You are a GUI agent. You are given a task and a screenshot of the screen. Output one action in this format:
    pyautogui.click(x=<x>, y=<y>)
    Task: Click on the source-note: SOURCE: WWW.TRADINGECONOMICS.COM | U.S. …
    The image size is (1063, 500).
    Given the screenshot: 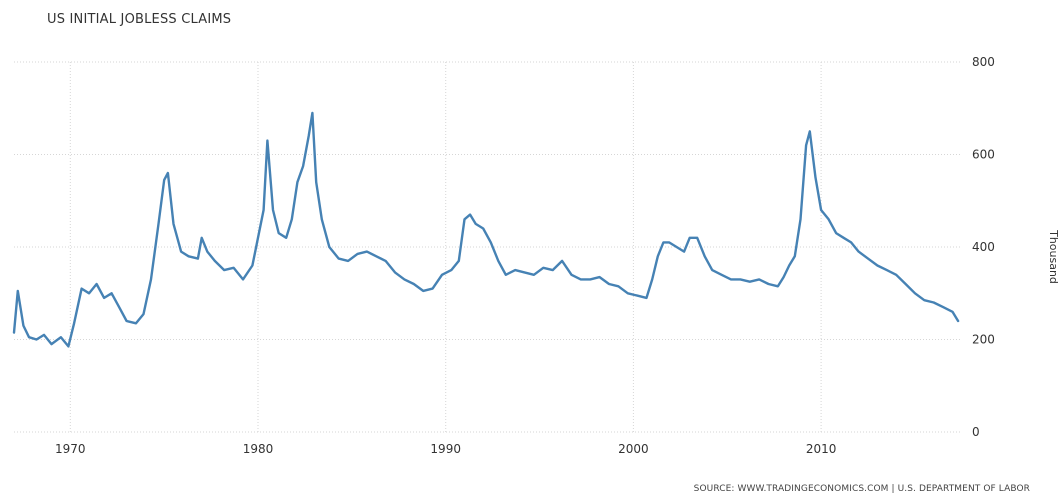 What is the action you would take?
    pyautogui.click(x=861, y=489)
    